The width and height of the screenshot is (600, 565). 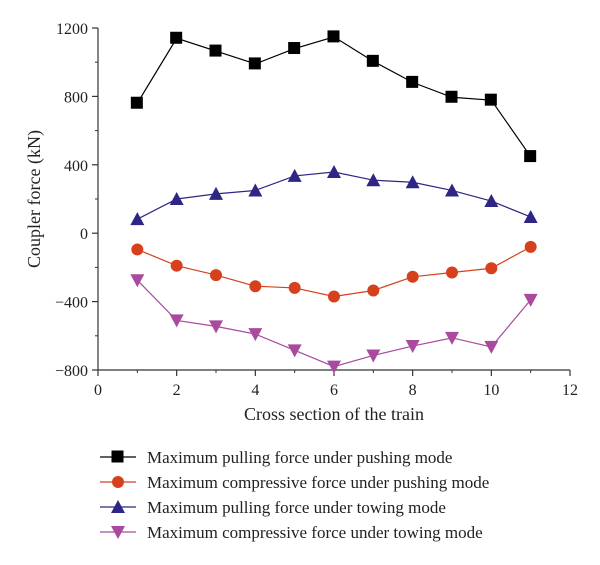 I want to click on x-axis-label: Cross section of the train, so click(x=334, y=414).